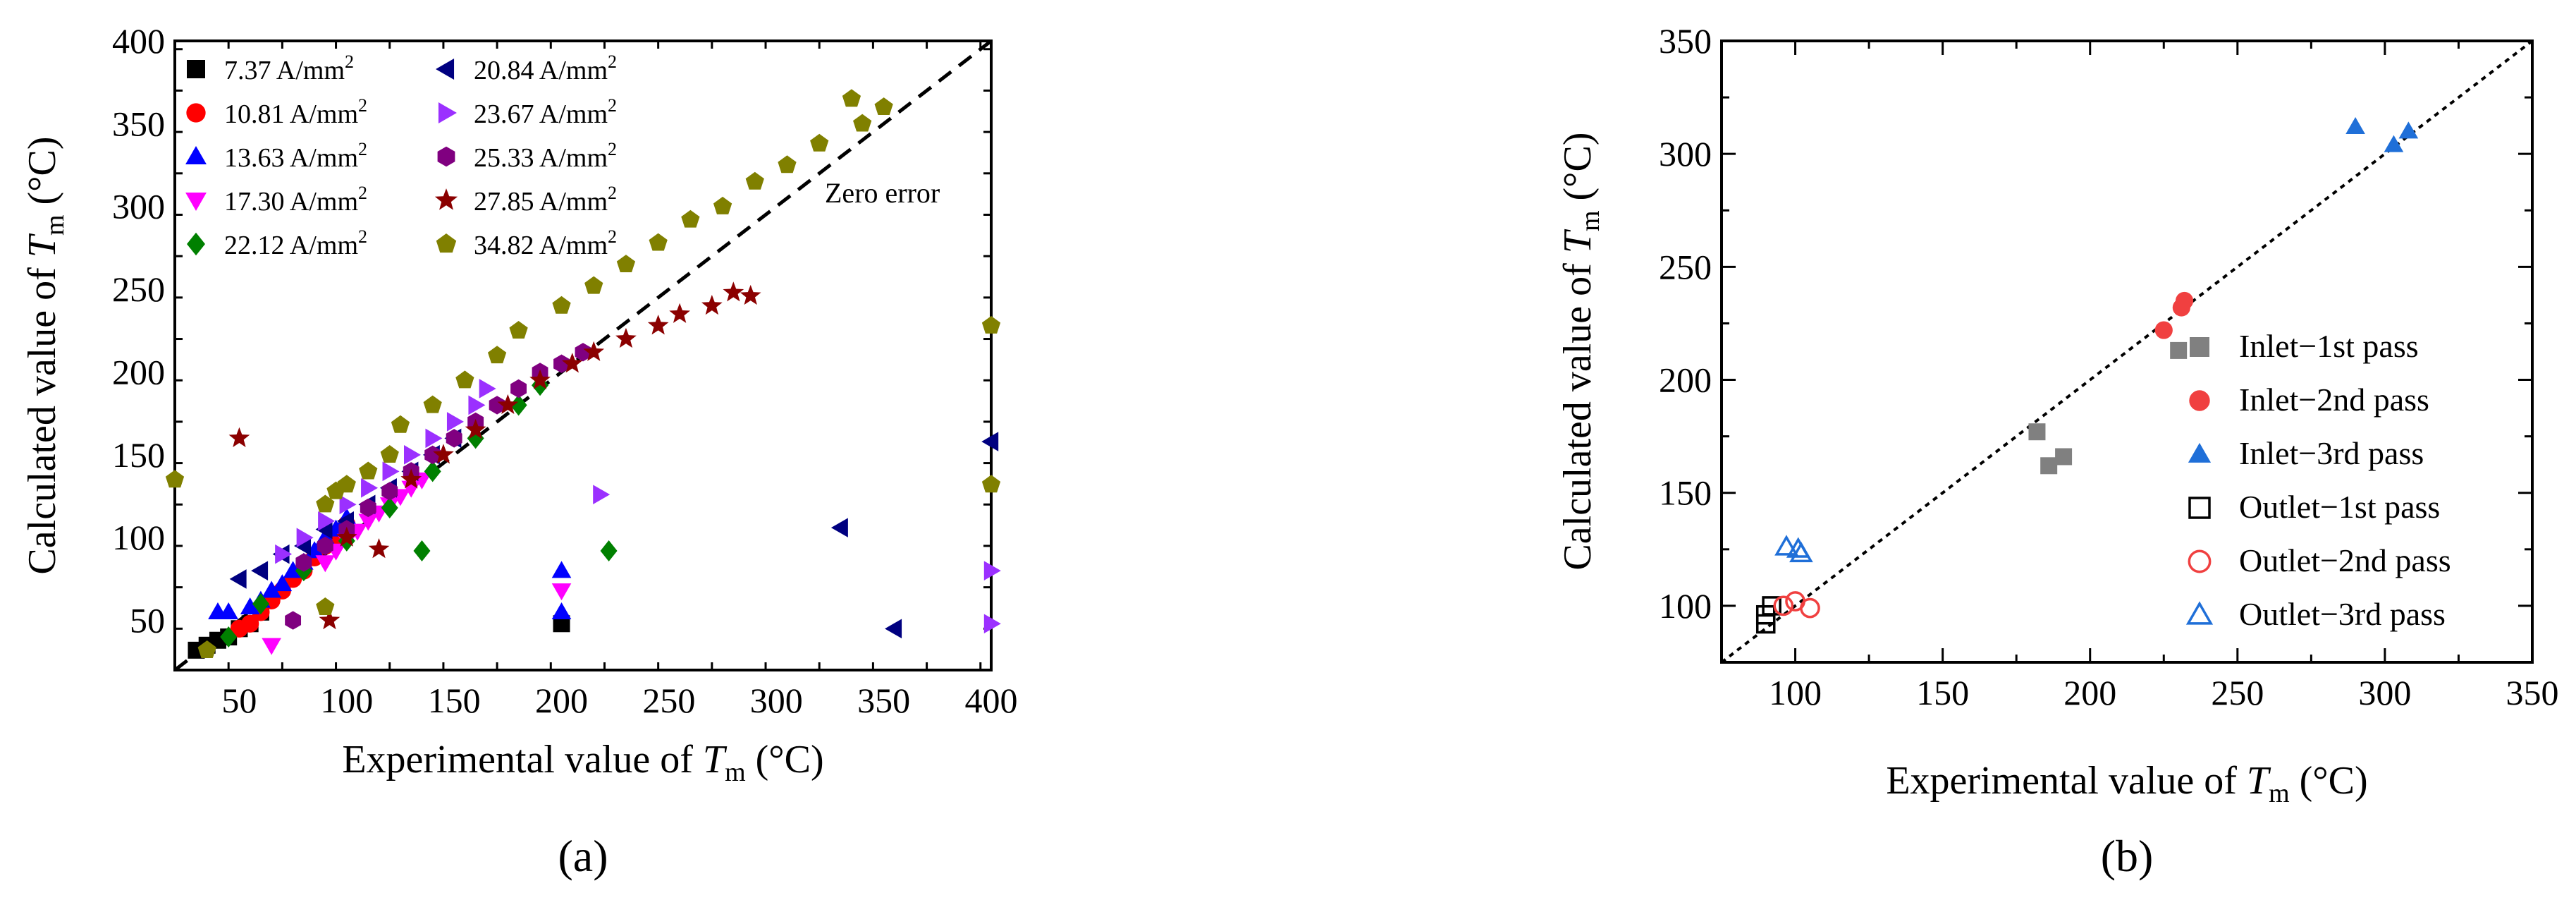 Image resolution: width=2576 pixels, height=900 pixels. What do you see at coordinates (1685, 380) in the screenshot?
I see `y-tick-label: 200` at bounding box center [1685, 380].